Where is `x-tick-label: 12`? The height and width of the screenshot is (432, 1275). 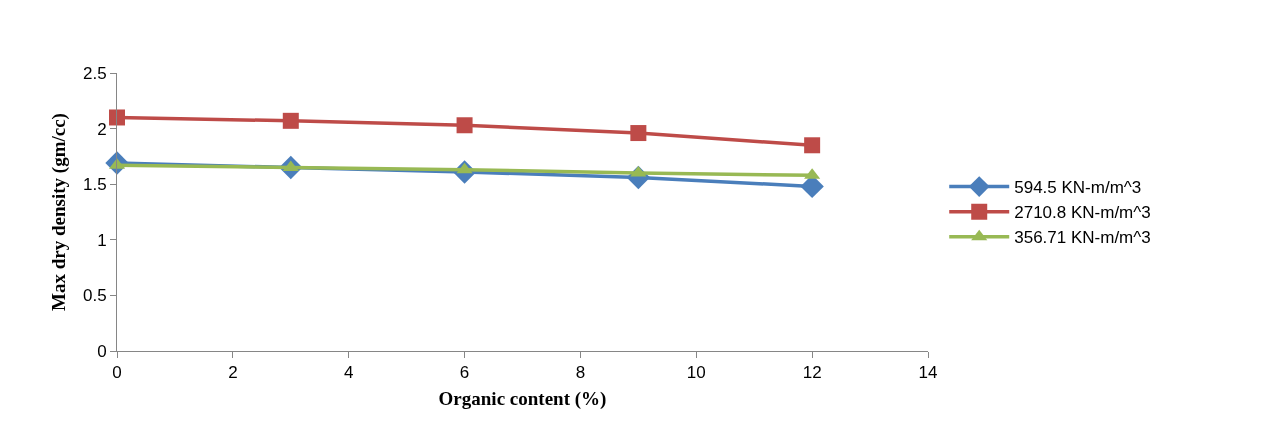
x-tick-label: 12 is located at coordinates (812, 373).